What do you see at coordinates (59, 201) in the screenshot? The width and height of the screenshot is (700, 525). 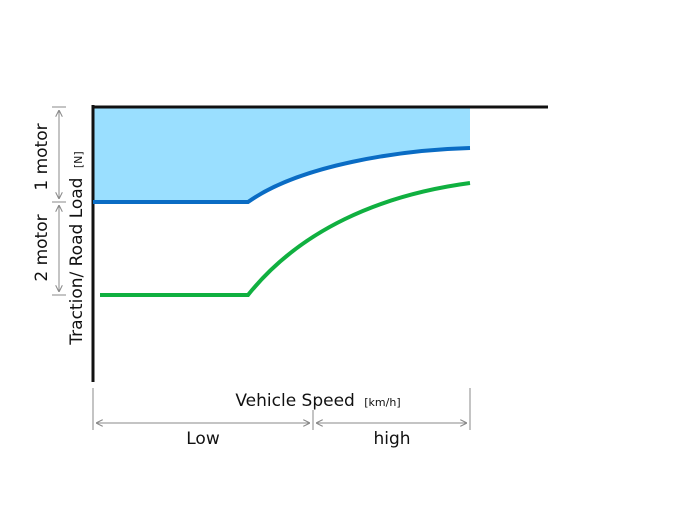 I see `vertical-dimension` at bounding box center [59, 201].